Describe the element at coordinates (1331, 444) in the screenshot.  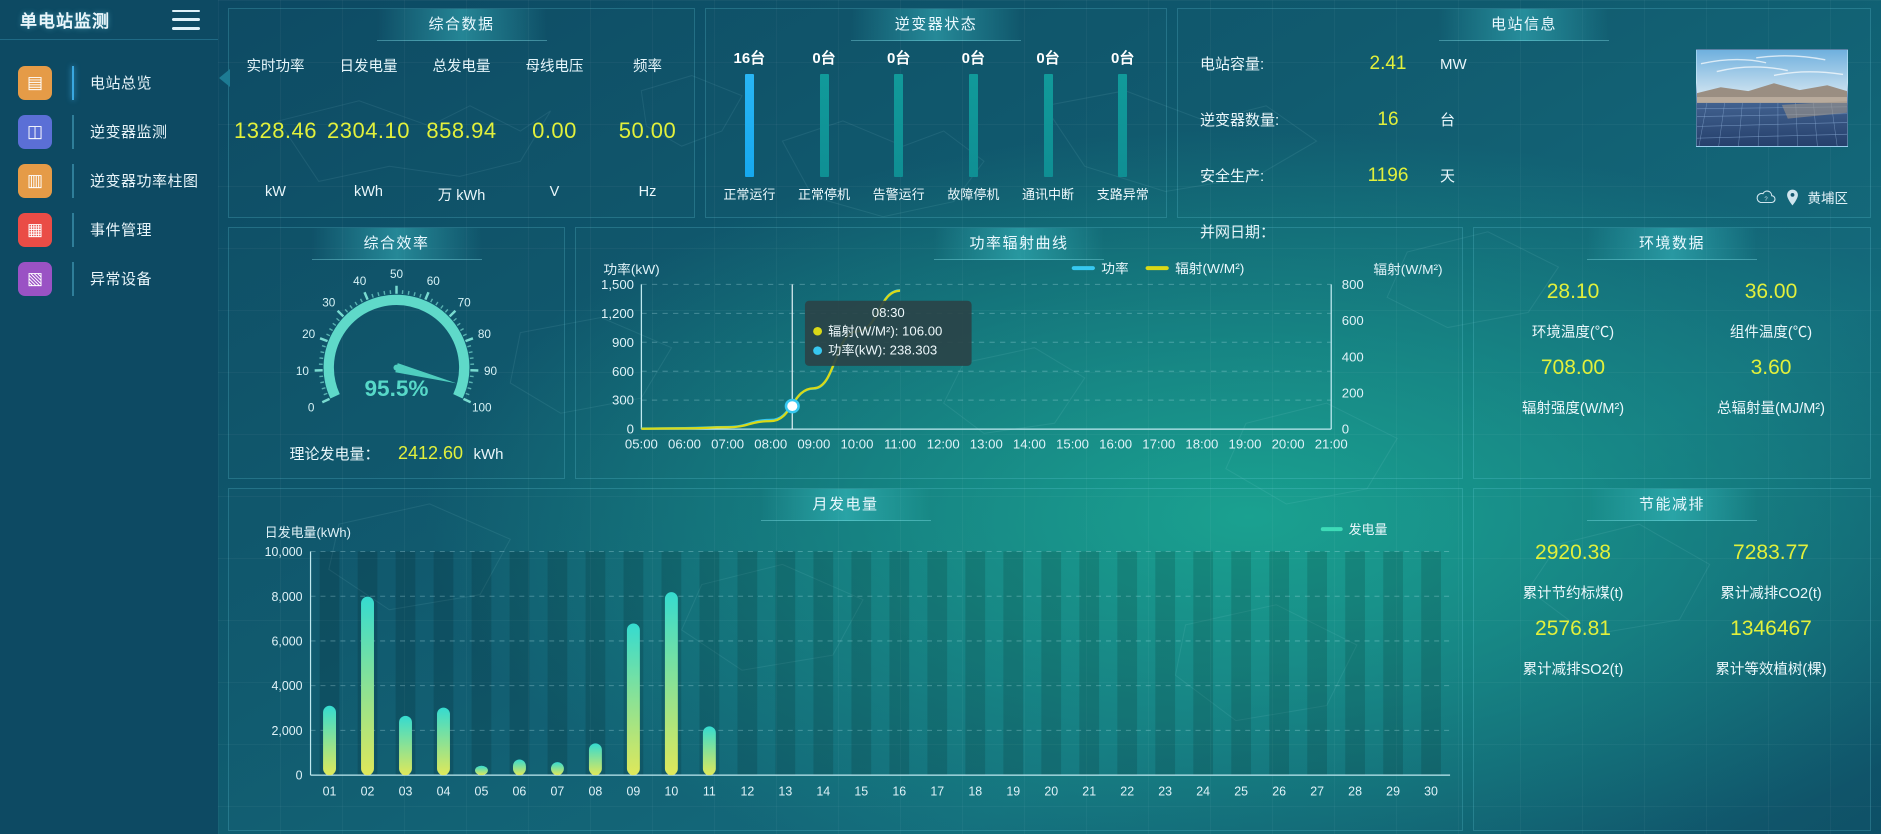
I see `svg-text: 21:00` at that location.